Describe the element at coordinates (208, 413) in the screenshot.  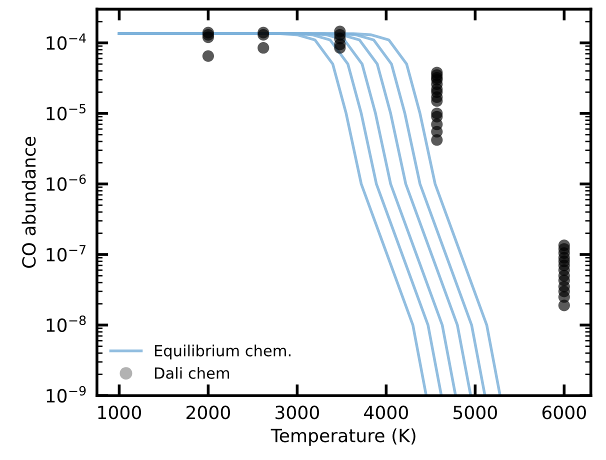
I see `x-tick-label: 2000` at that location.